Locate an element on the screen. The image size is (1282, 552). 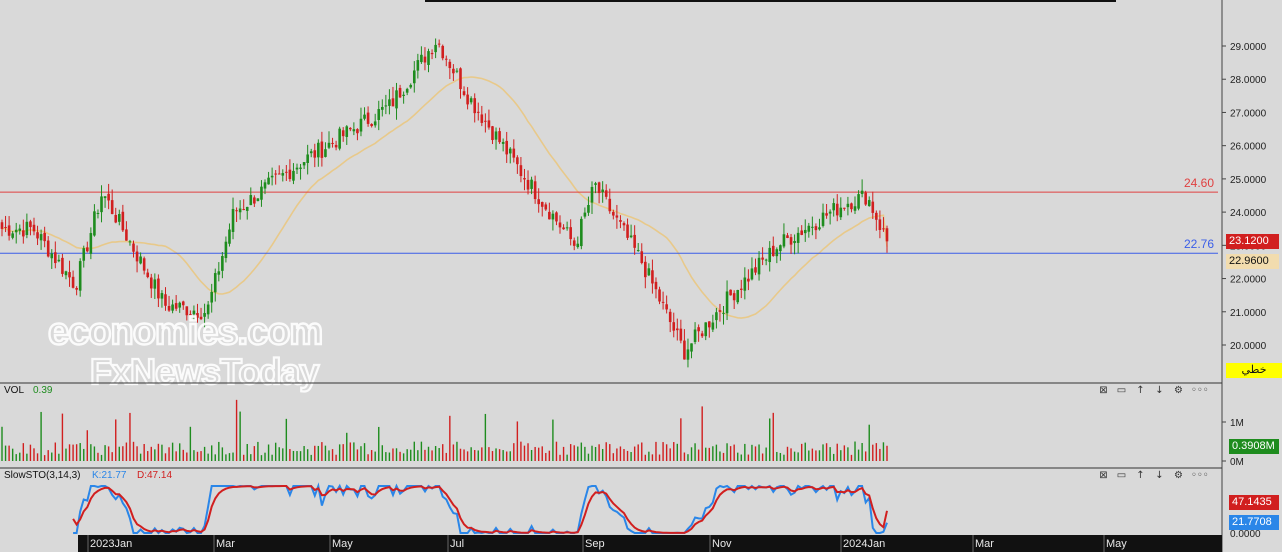
stoch-d-line is located at coordinates (480, 509).